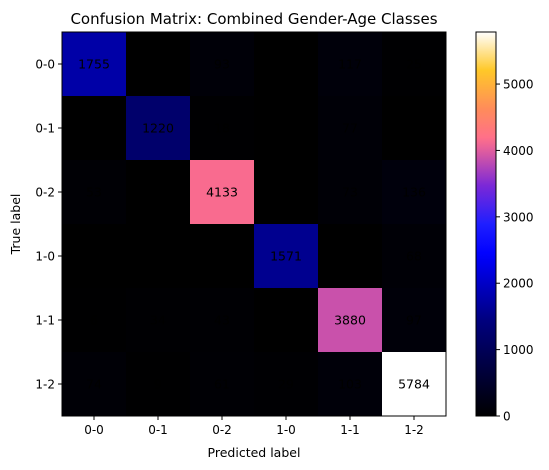 The image size is (549, 470). I want to click on y-tick-label: 0-0, so click(45, 65).